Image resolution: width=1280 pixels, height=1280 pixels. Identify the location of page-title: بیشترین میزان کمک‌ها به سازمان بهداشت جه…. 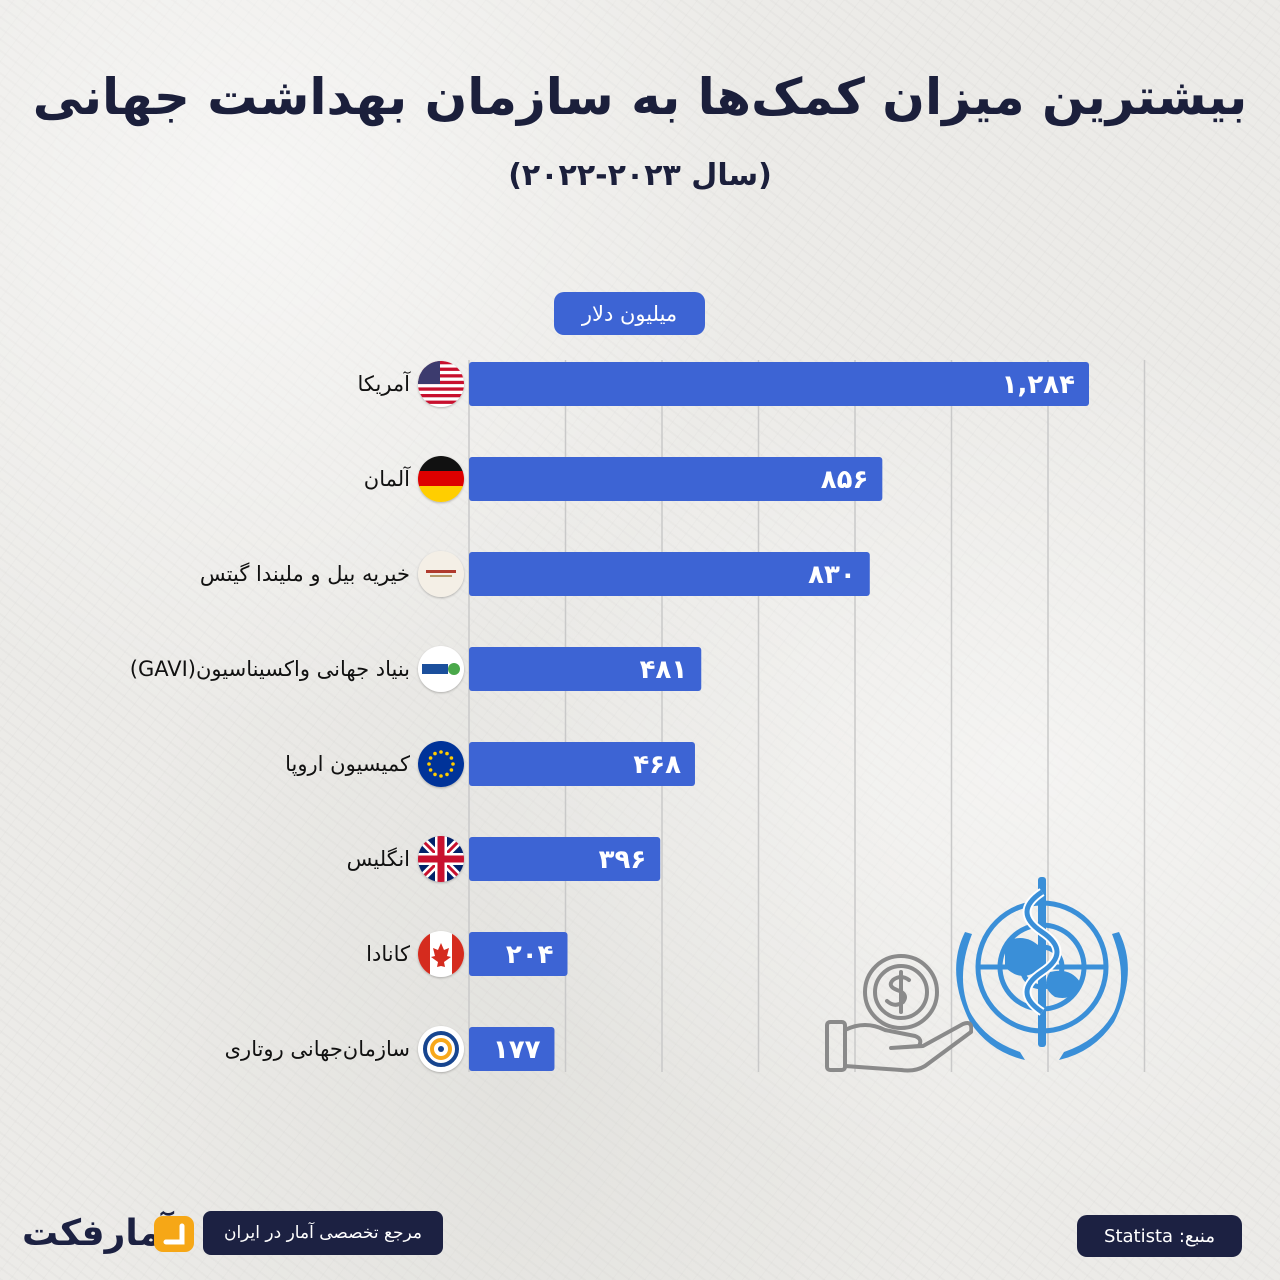
(640, 97).